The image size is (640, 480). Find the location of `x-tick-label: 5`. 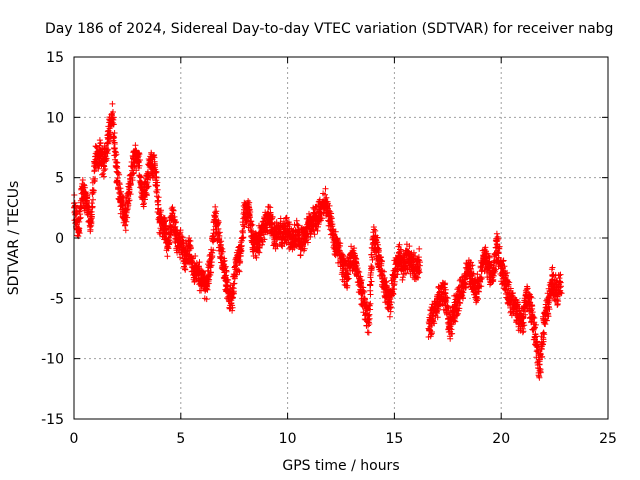

x-tick-label: 5 is located at coordinates (180, 439).